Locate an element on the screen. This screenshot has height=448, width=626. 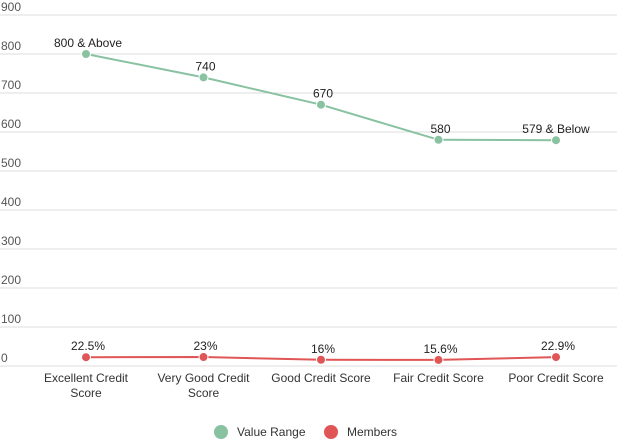
legend-marker-value-range is located at coordinates (221, 432).